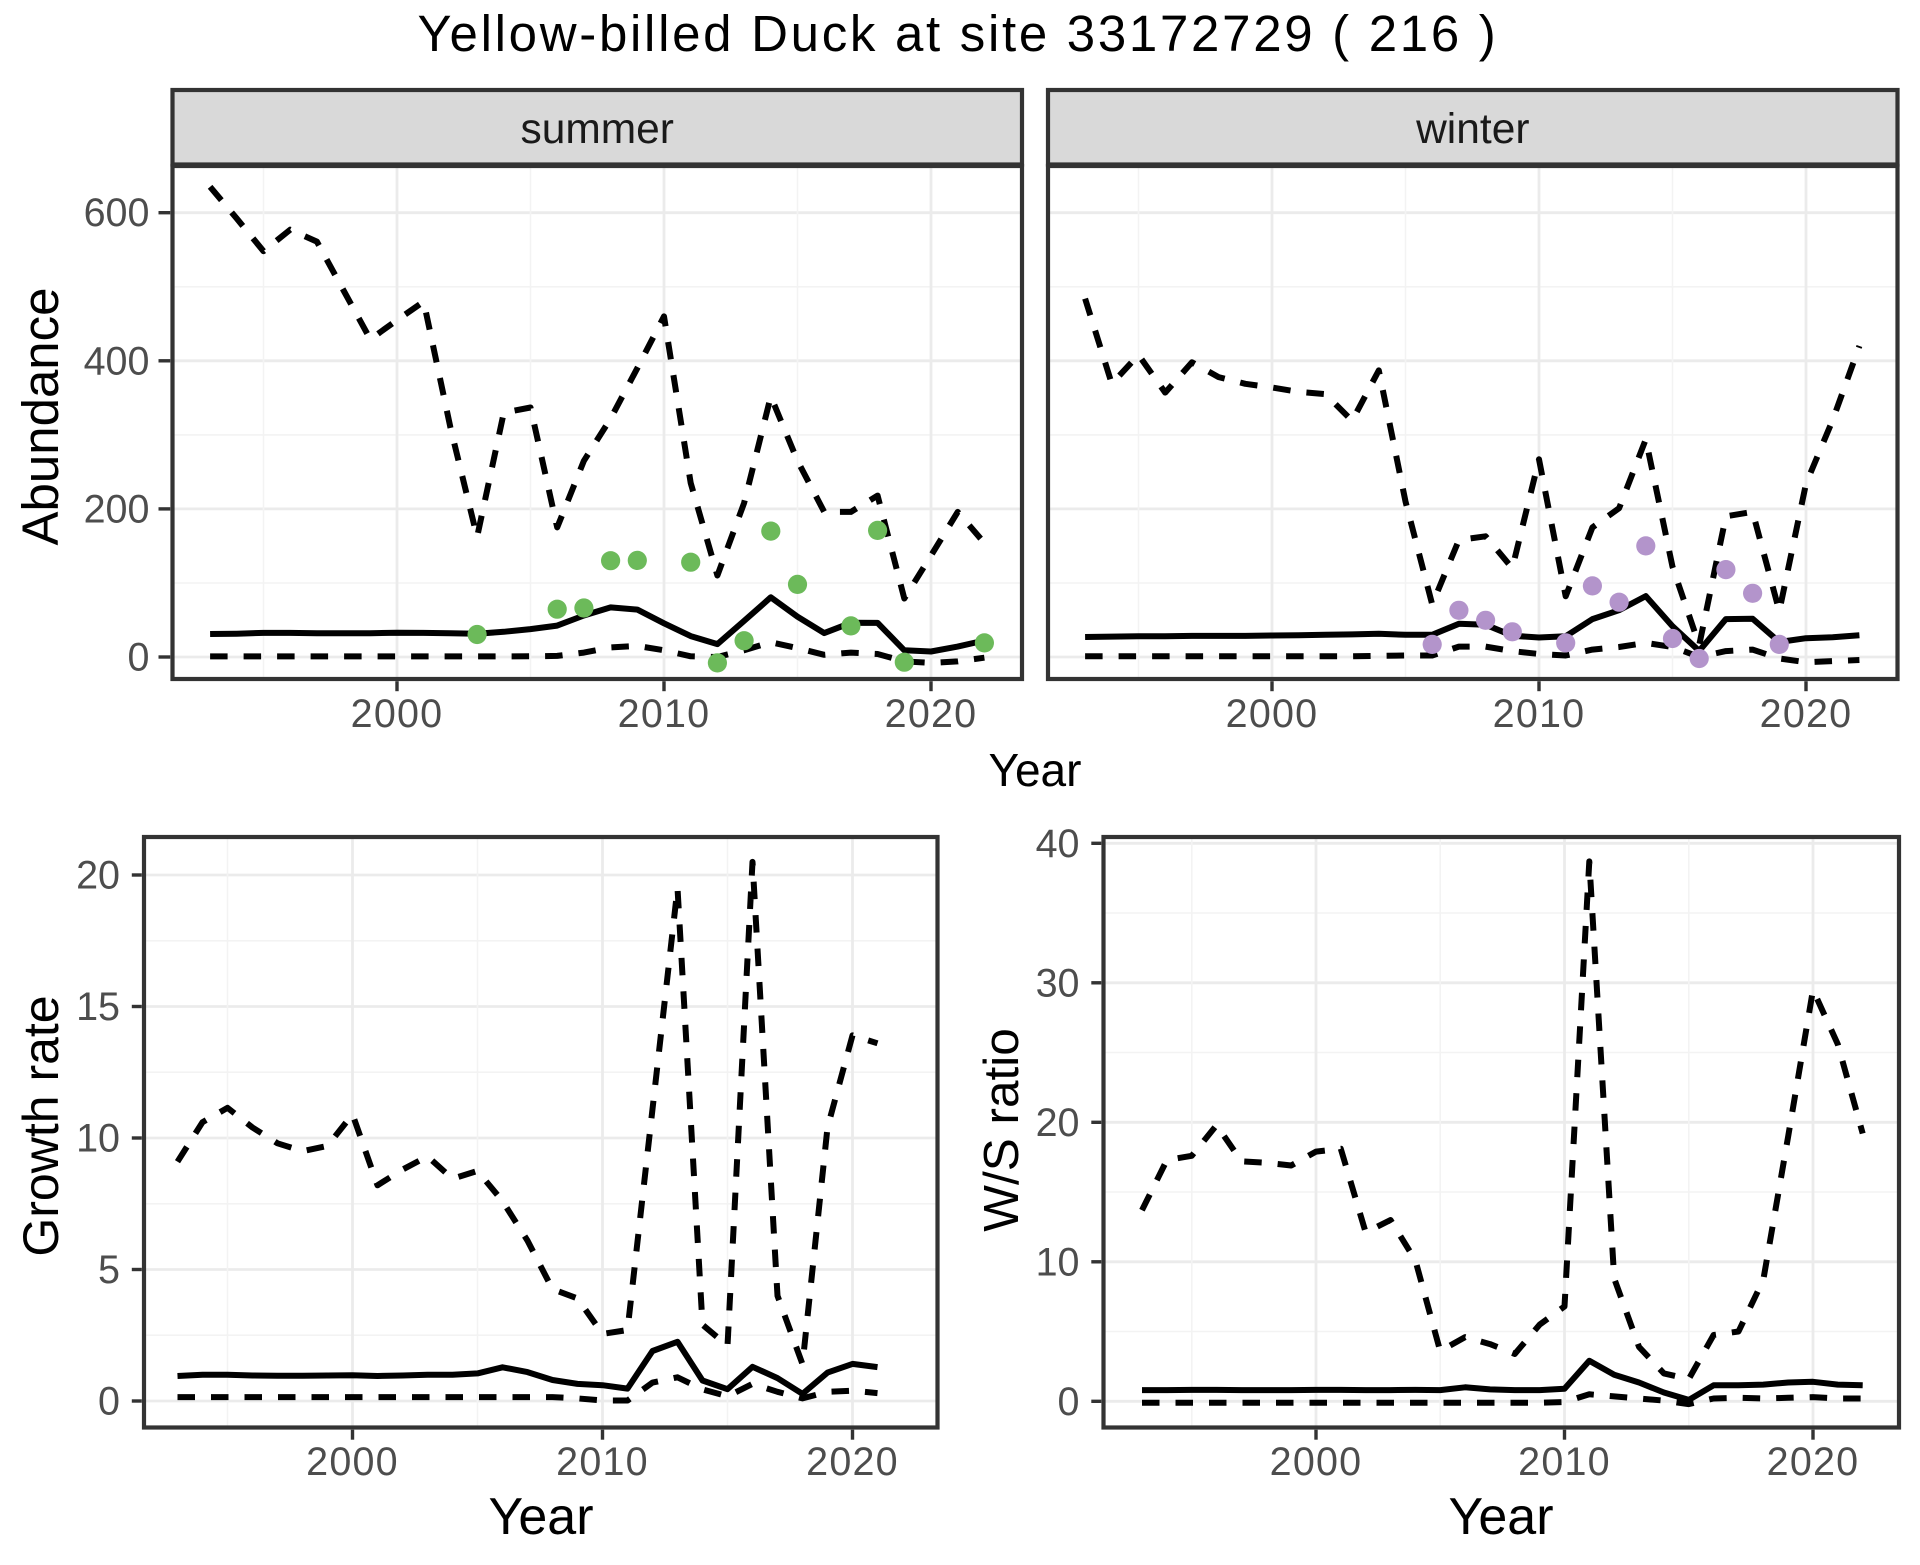 The height and width of the screenshot is (1565, 1920). What do you see at coordinates (40, 416) in the screenshot?
I see `svg-text: Abundance` at bounding box center [40, 416].